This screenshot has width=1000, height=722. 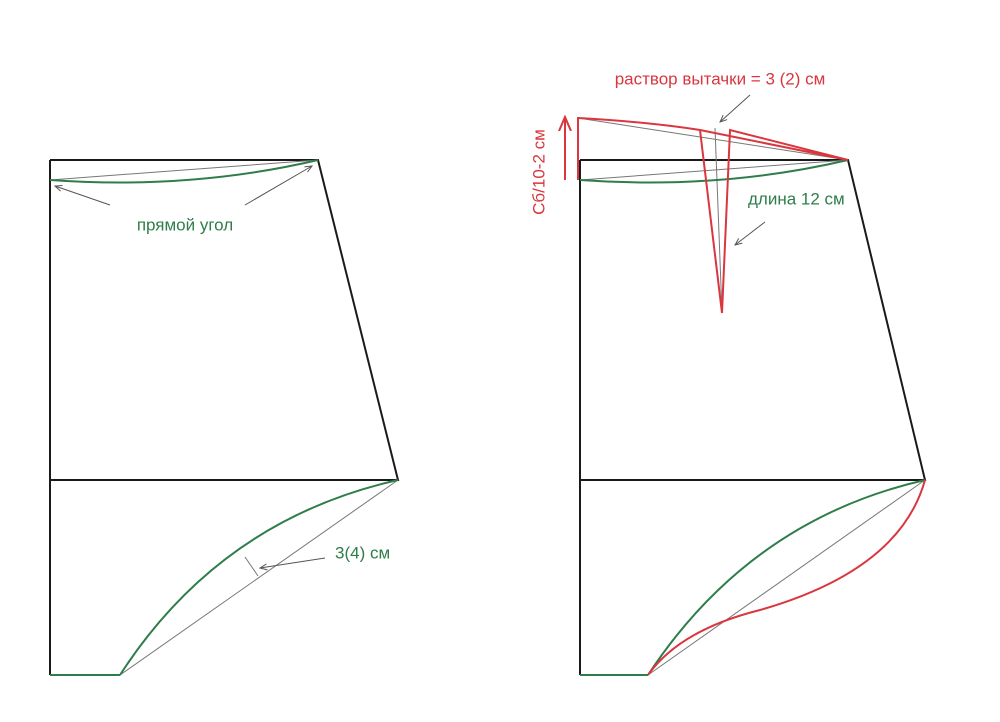 I want to click on label: прямой угол, so click(x=185, y=224).